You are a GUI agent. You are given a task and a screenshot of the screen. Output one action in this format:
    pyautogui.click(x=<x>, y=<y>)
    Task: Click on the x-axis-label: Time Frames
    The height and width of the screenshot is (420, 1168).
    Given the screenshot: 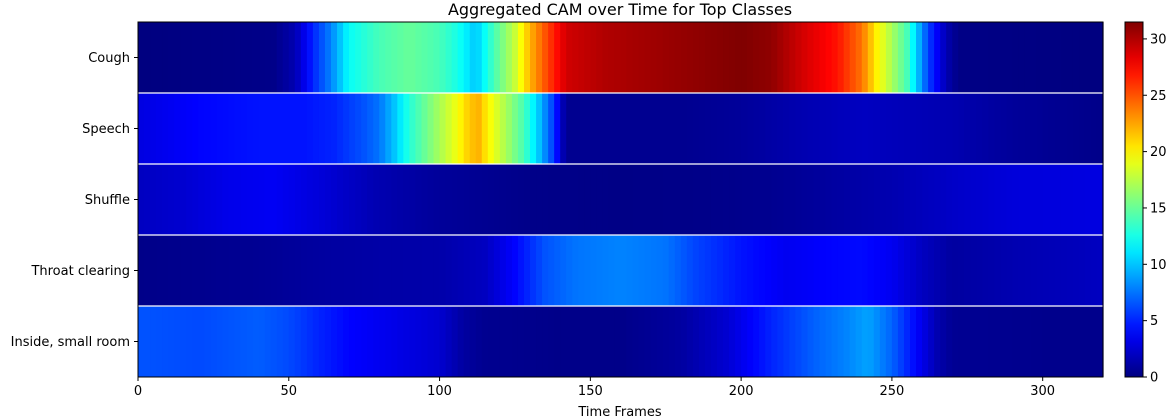 What is the action you would take?
    pyautogui.click(x=619, y=412)
    